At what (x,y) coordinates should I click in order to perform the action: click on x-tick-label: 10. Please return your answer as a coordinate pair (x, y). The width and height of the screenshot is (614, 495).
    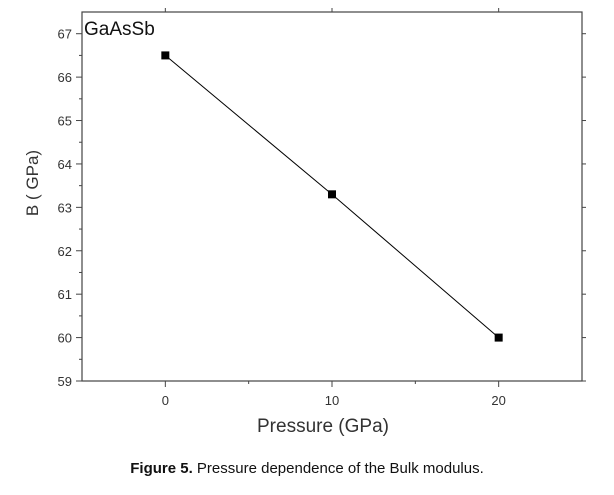
    Looking at the image, I should click on (332, 400).